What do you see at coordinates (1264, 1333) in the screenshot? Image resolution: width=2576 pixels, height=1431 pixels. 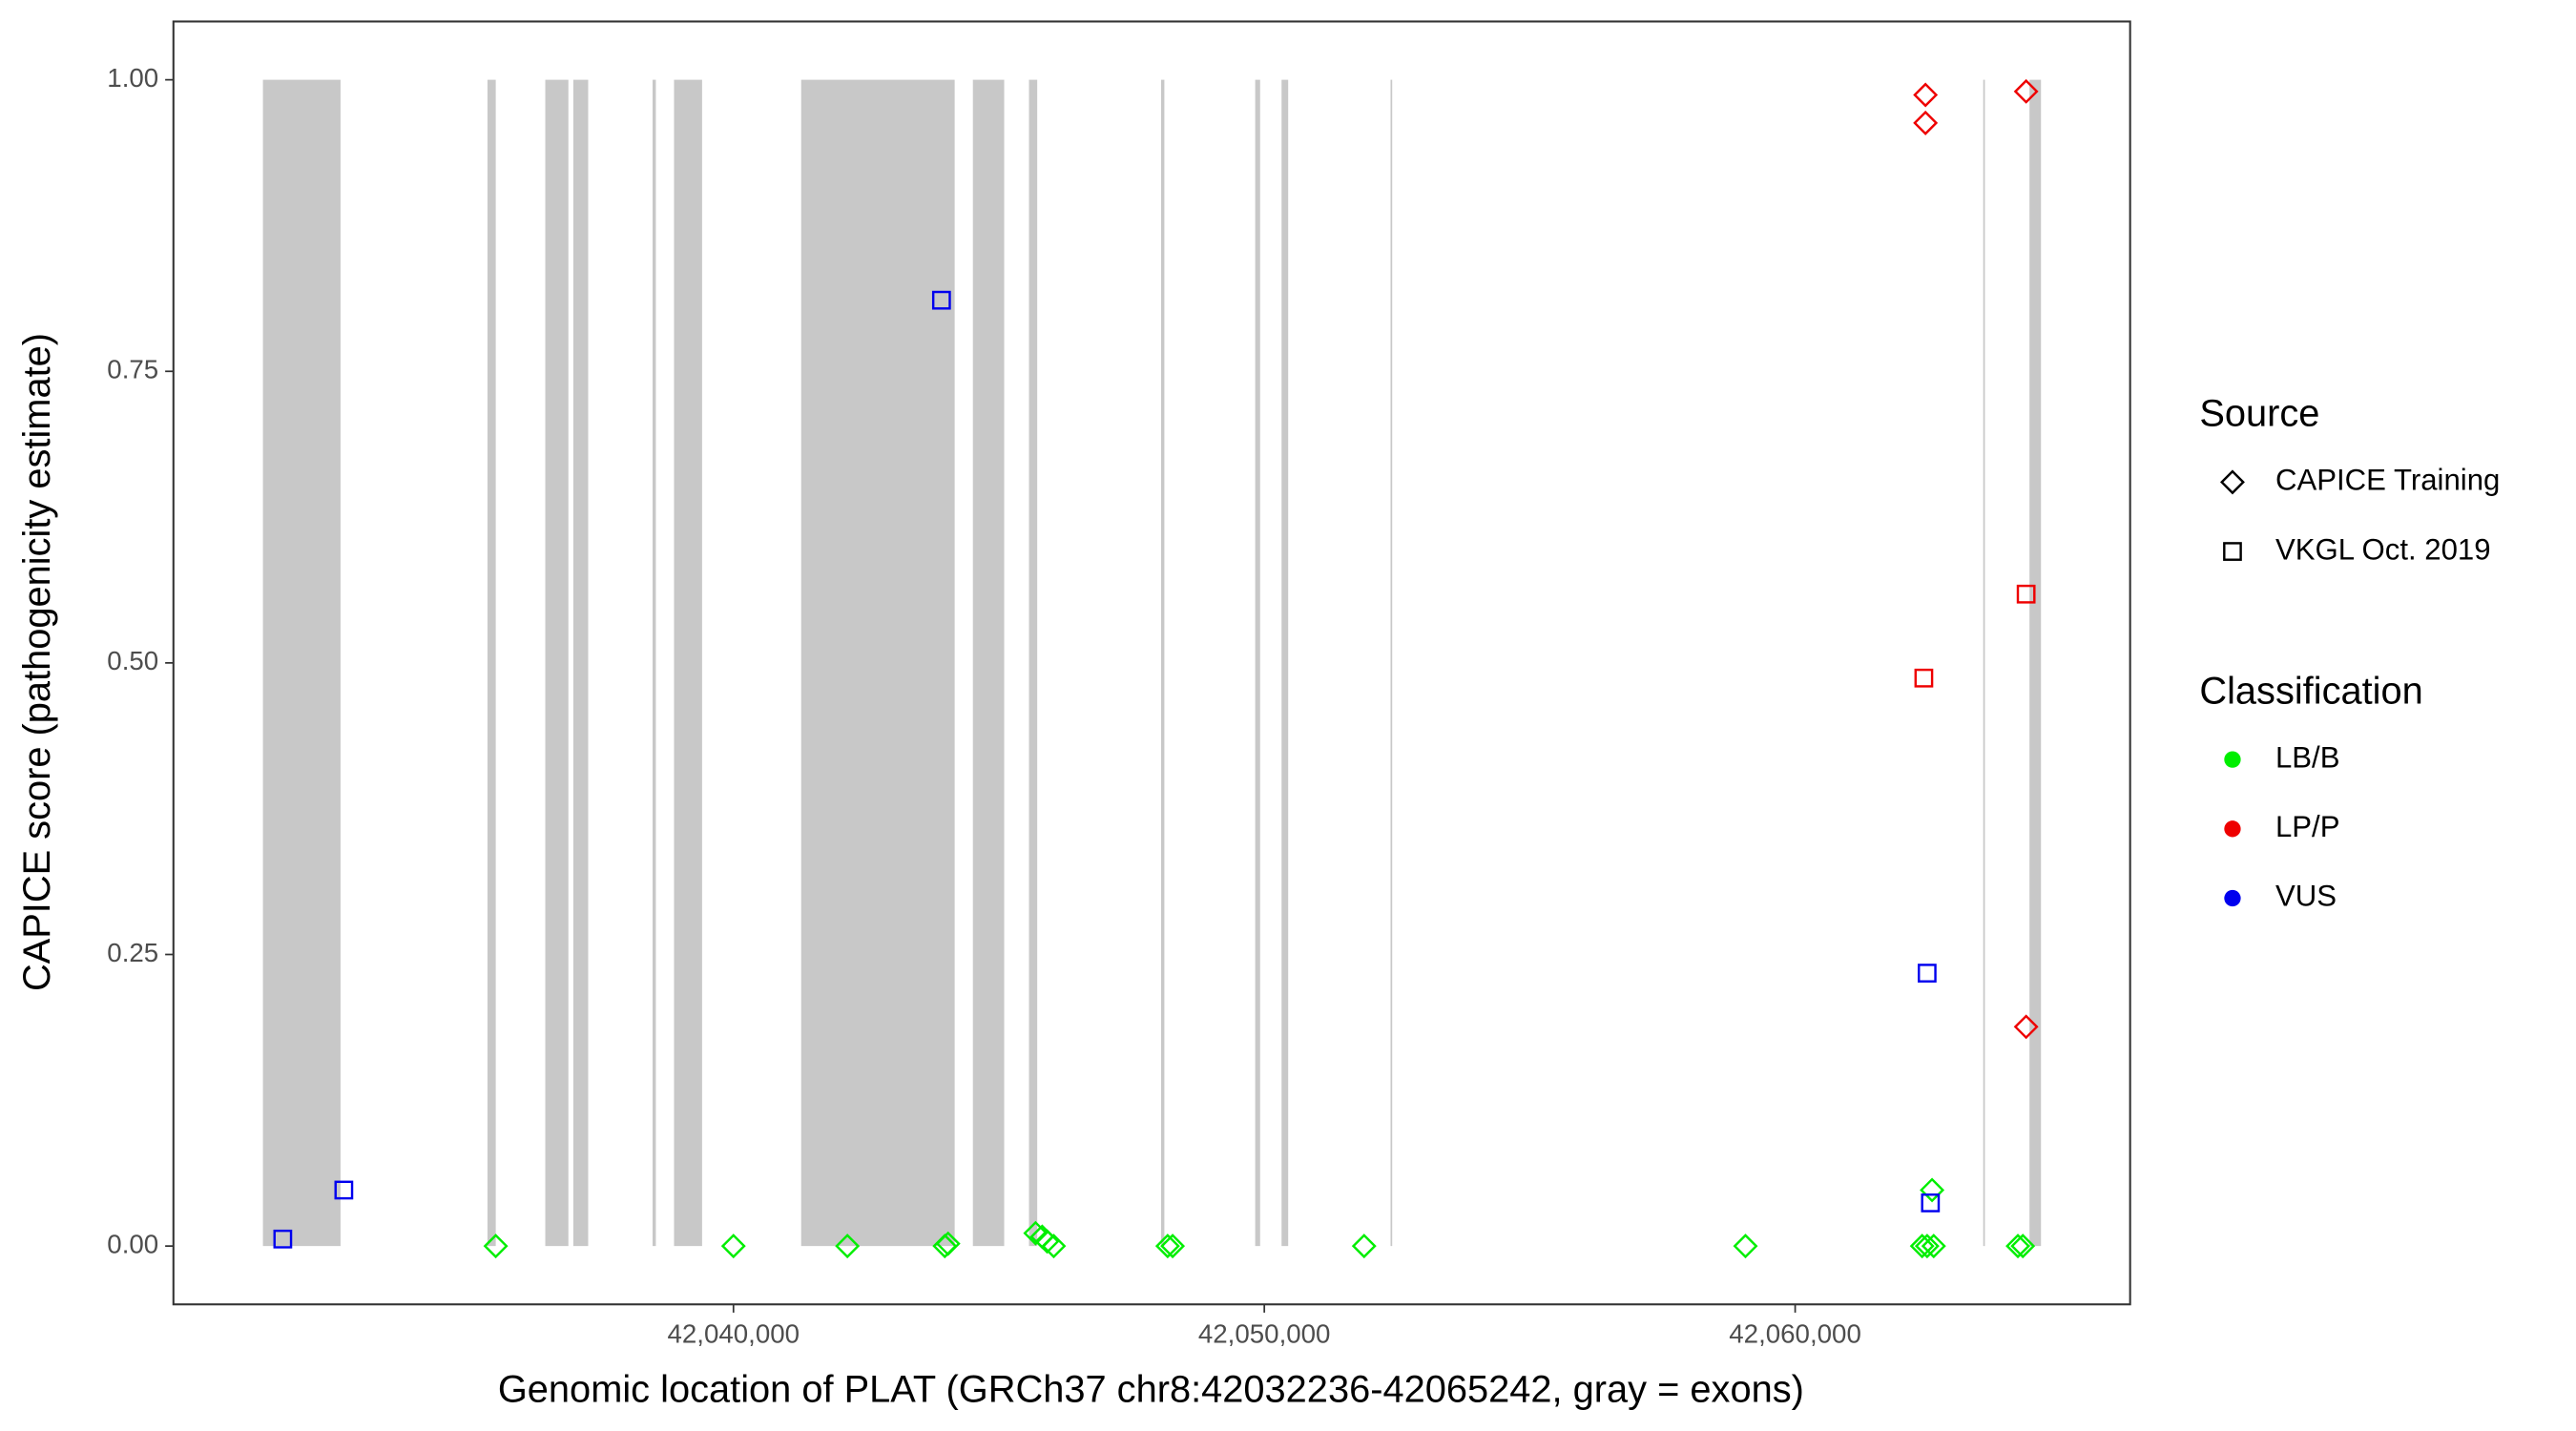 I see `x-tick-label: 42,050,000` at bounding box center [1264, 1333].